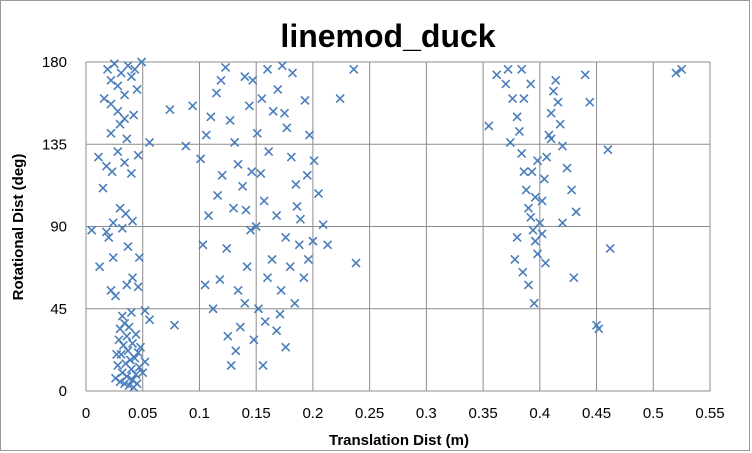 The width and height of the screenshot is (752, 453). Describe the element at coordinates (312, 413) in the screenshot. I see `x-tick-label: 0.2` at that location.